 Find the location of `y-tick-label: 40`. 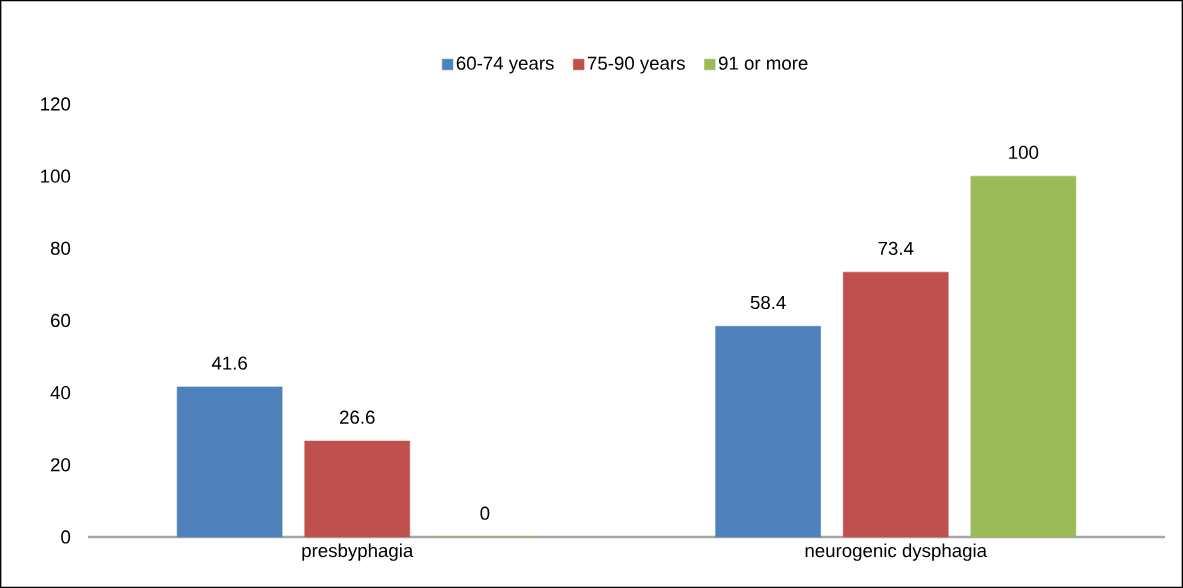

y-tick-label: 40 is located at coordinates (60, 393).